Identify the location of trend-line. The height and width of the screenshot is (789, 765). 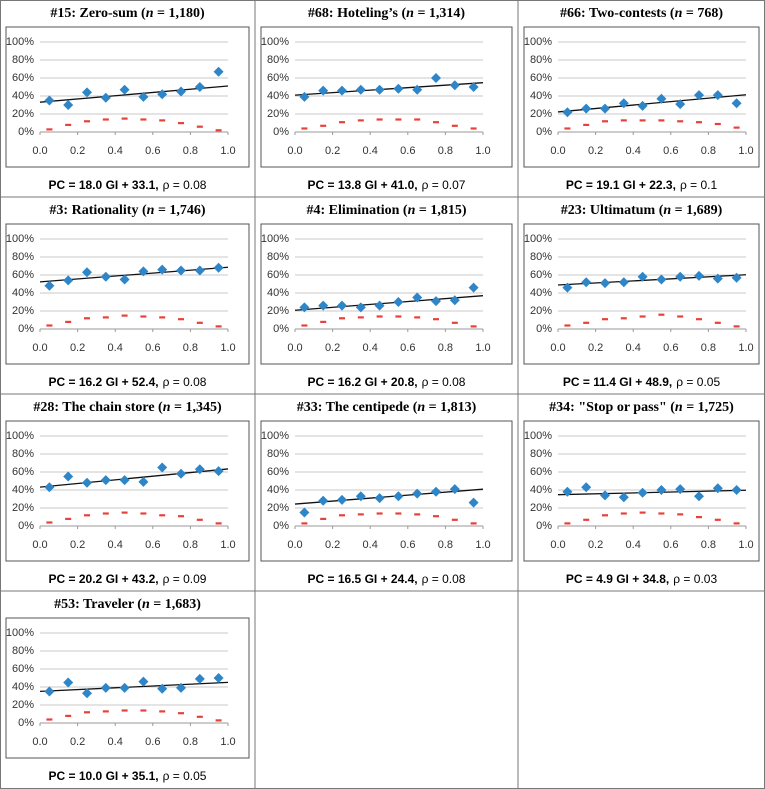
(134, 478).